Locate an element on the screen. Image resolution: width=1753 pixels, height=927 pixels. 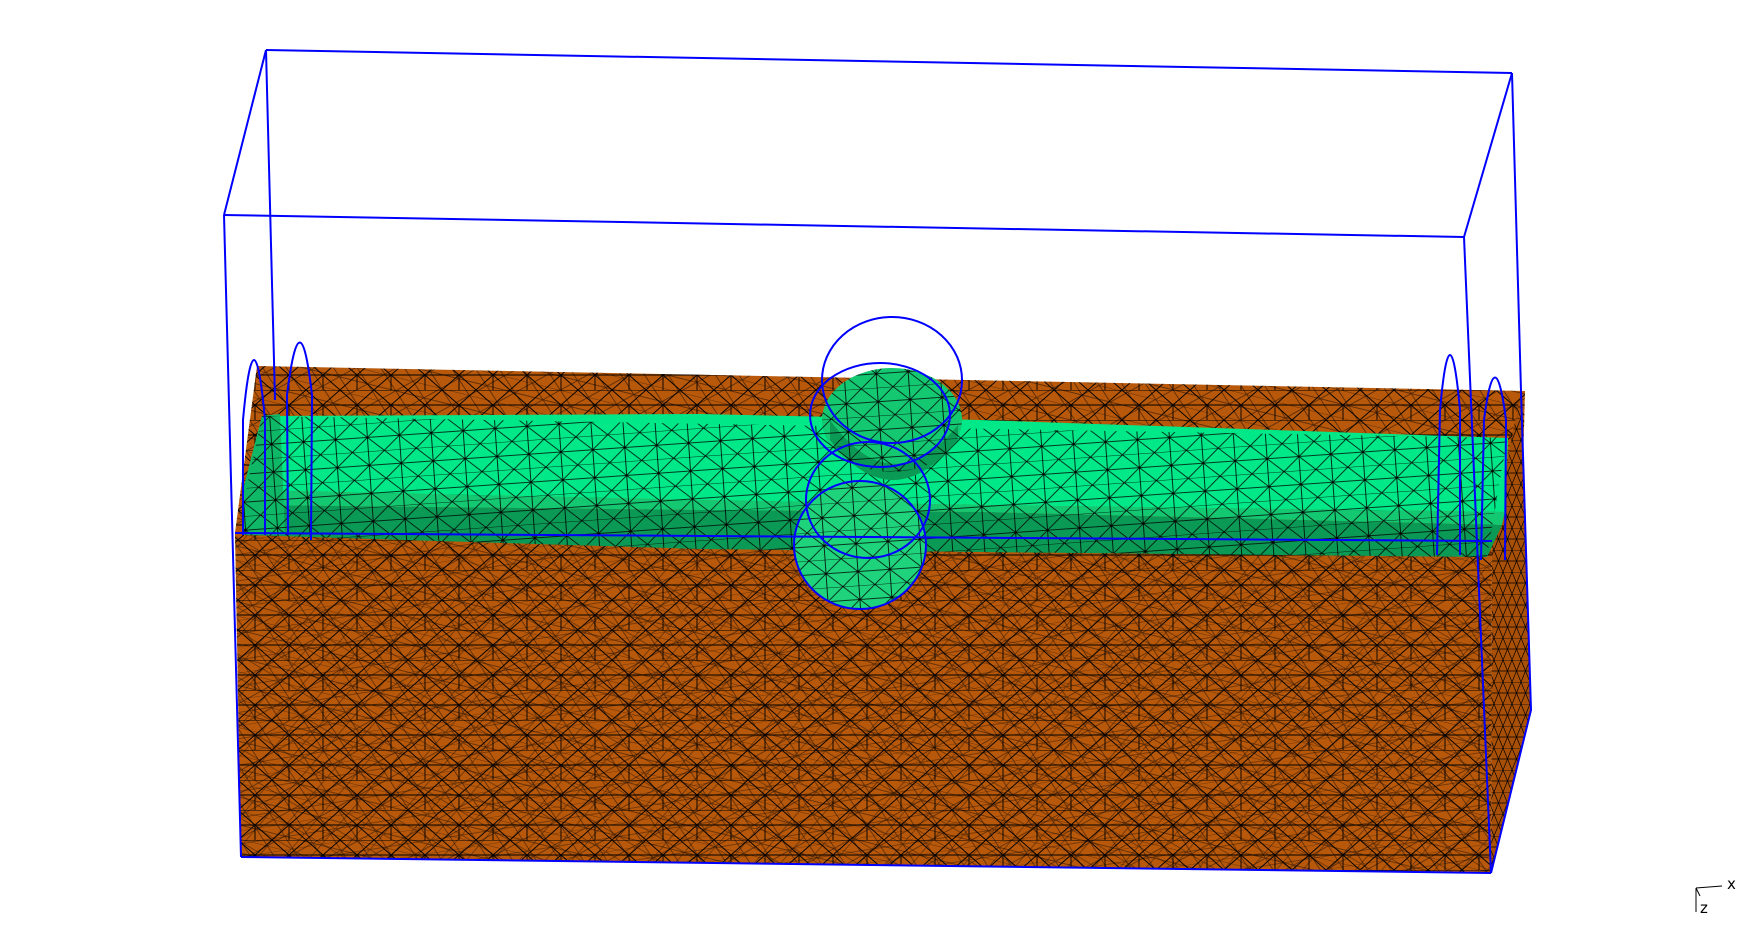
x-axis-line is located at coordinates (1709, 887).